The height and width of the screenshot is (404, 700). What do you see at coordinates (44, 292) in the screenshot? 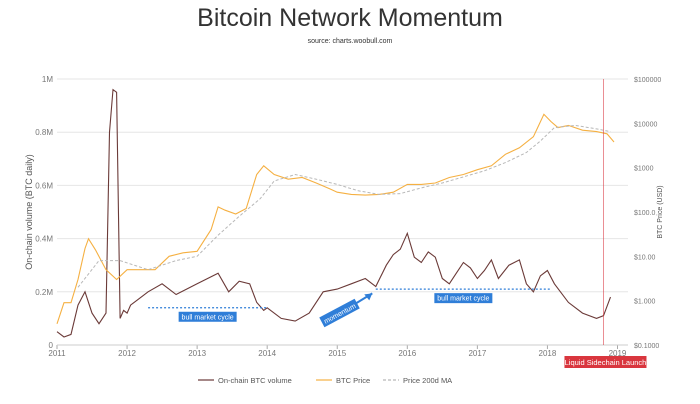
I see `y-left-tick-label: 0.2M` at bounding box center [44, 292].